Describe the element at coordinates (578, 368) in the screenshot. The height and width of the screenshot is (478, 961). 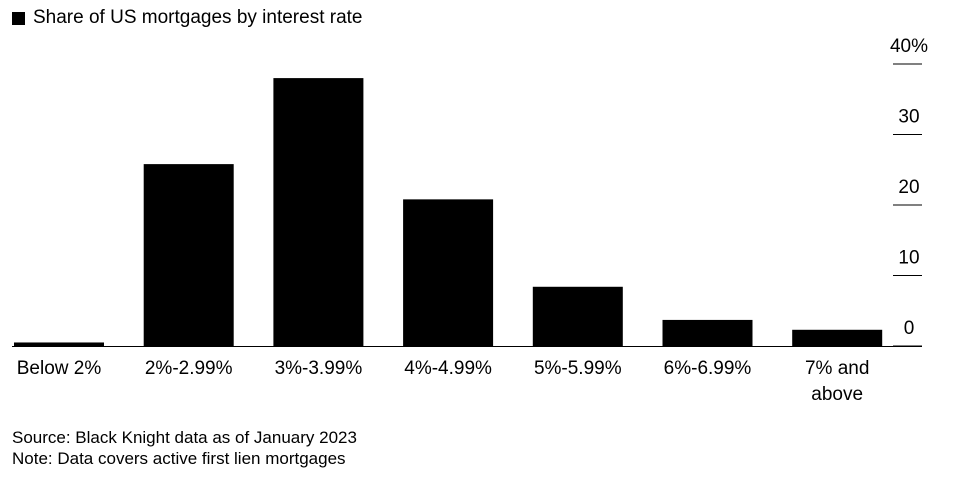
I see `x-tick-label: 5%-5.99%` at that location.